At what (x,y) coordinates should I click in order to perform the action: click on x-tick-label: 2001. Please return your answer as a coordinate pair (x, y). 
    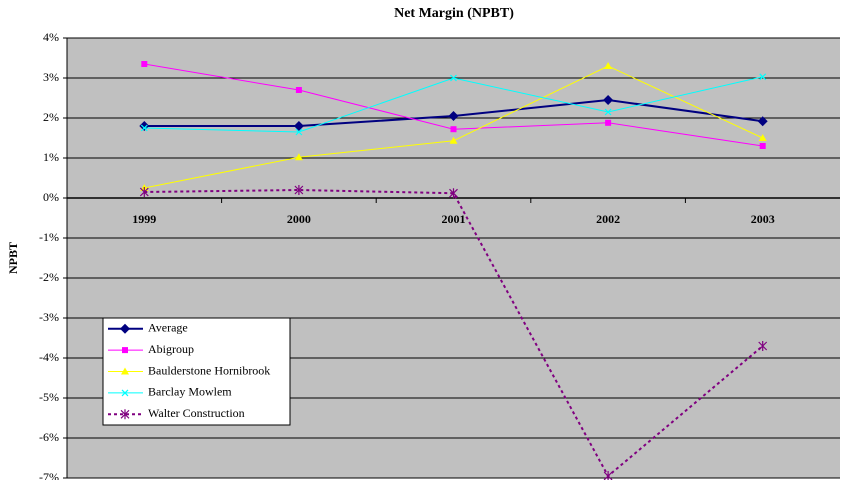
    Looking at the image, I should click on (454, 219).